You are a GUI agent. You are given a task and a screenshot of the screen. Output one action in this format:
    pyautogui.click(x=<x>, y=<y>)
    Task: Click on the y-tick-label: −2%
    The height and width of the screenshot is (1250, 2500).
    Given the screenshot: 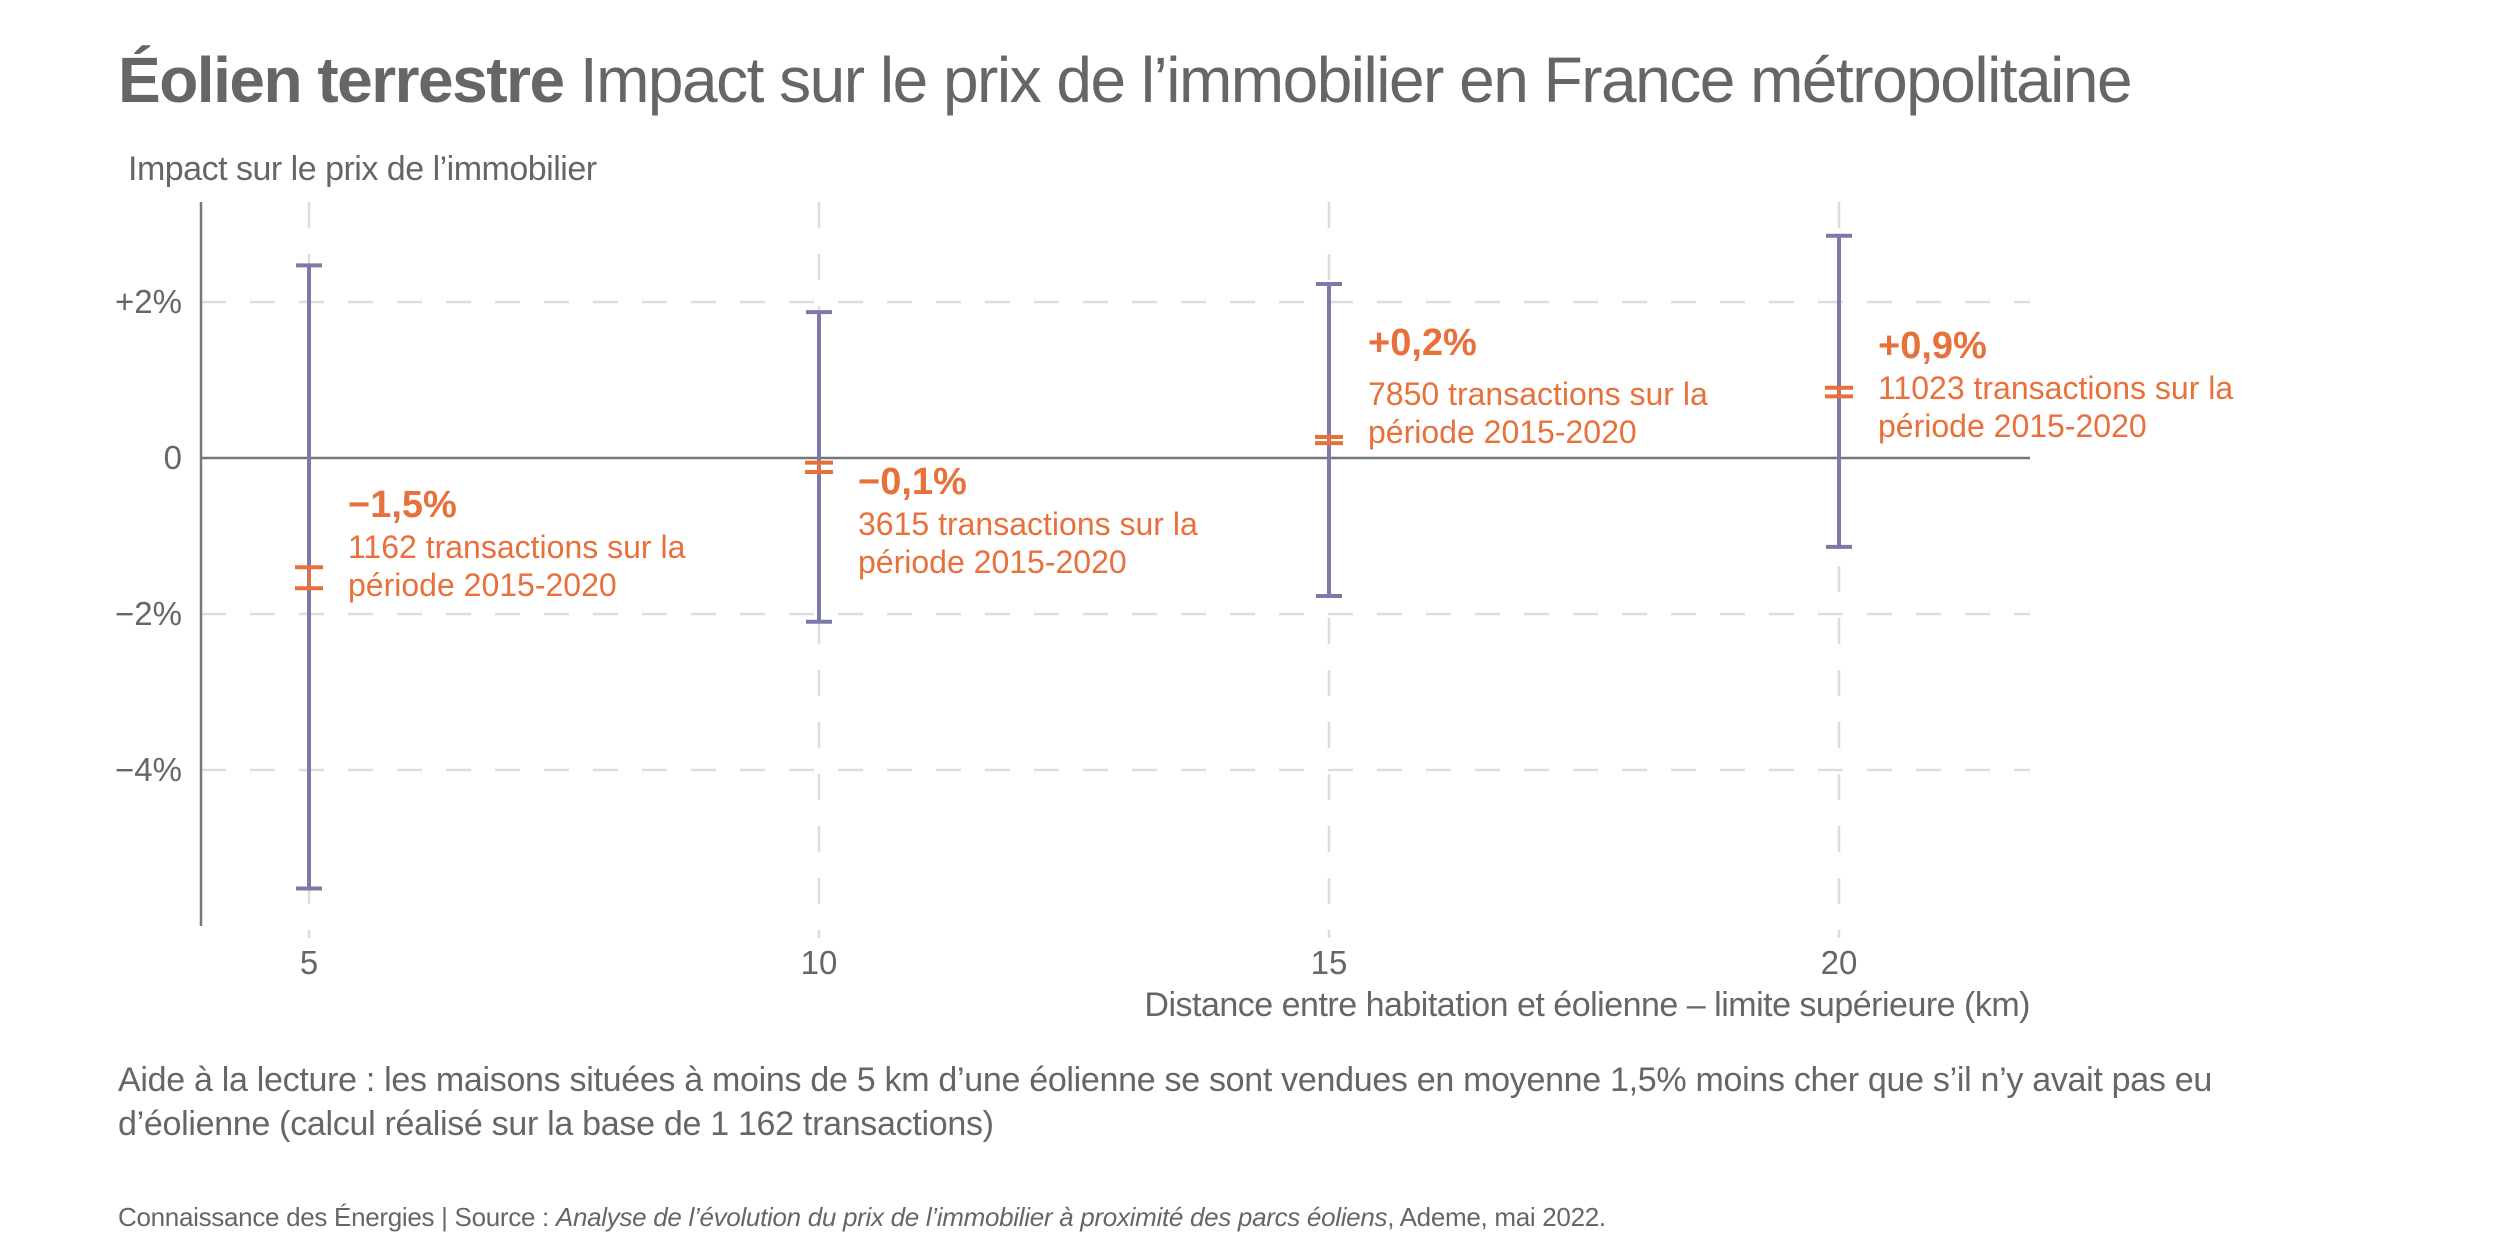 What is the action you would take?
    pyautogui.click(x=148, y=613)
    